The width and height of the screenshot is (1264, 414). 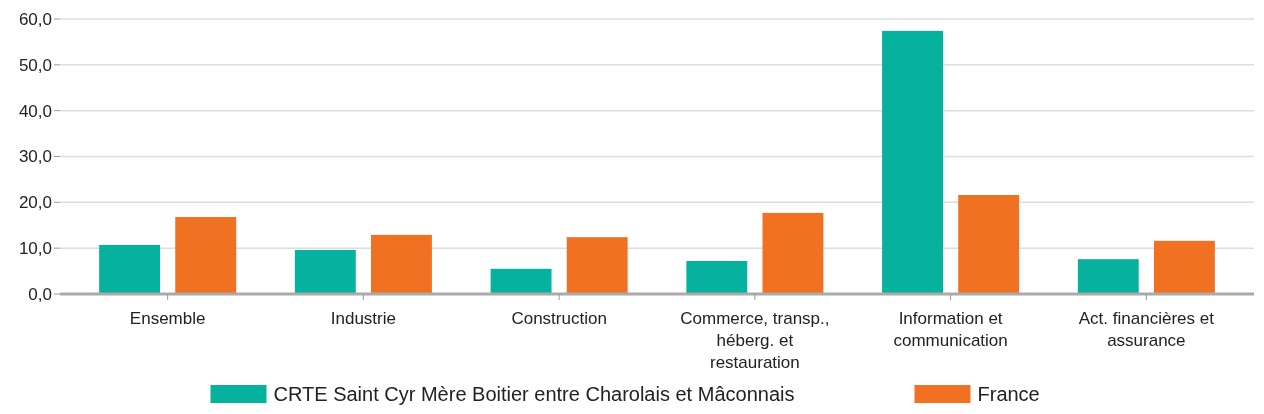 What do you see at coordinates (363, 318) in the screenshot?
I see `x-tick-label: Industrie` at bounding box center [363, 318].